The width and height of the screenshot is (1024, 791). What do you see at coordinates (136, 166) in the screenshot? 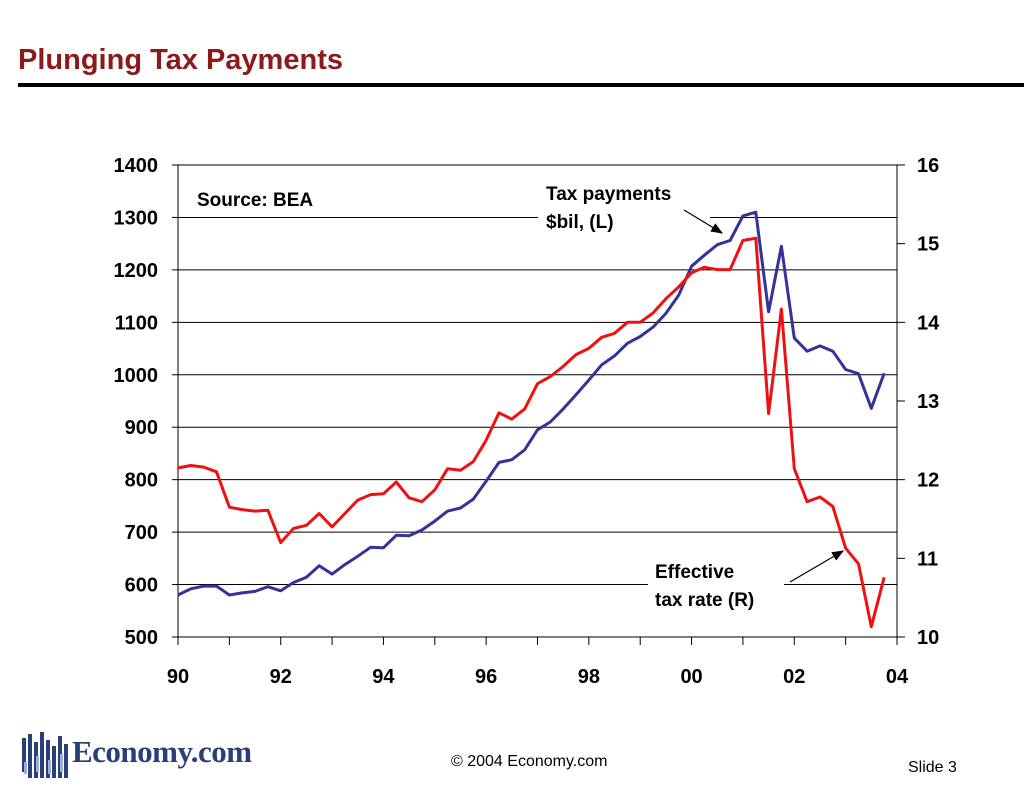
I see `left-tick-label: 1400` at bounding box center [136, 166].